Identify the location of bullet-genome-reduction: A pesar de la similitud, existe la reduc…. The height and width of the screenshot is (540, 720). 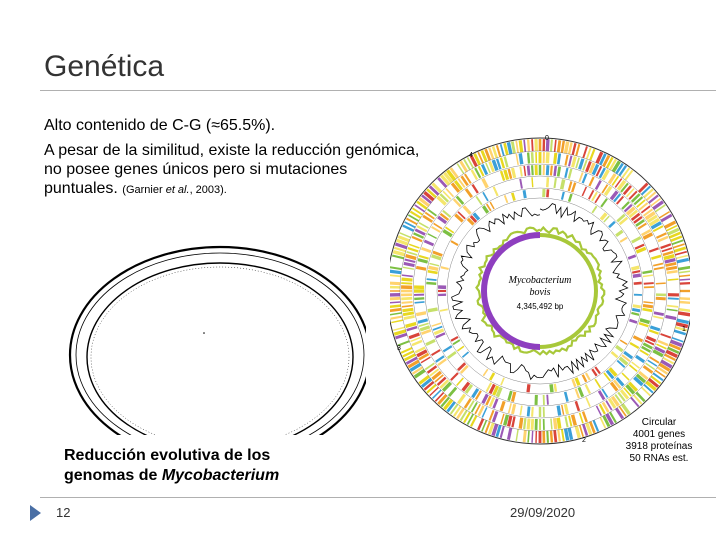
(234, 170).